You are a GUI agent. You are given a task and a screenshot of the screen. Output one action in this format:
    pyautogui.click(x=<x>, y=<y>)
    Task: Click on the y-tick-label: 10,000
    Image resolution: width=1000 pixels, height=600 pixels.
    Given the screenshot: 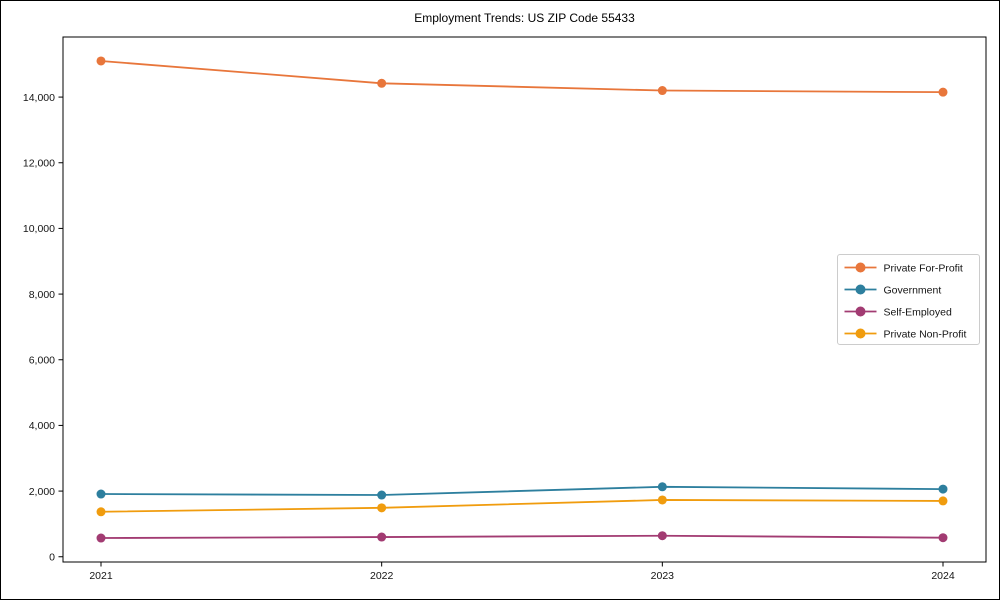 What is the action you would take?
    pyautogui.click(x=39, y=229)
    